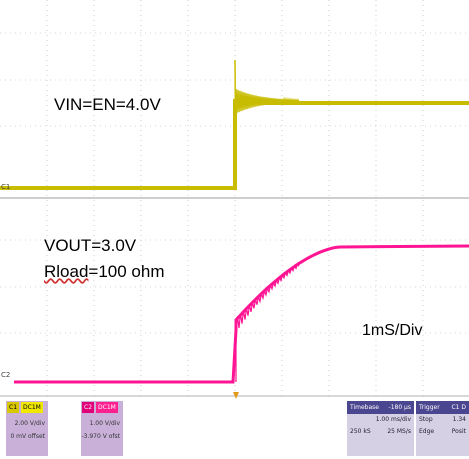 This screenshot has height=459, width=469. Describe the element at coordinates (399, 431) in the screenshot. I see `timebase-rate: 25 MS/s` at that location.